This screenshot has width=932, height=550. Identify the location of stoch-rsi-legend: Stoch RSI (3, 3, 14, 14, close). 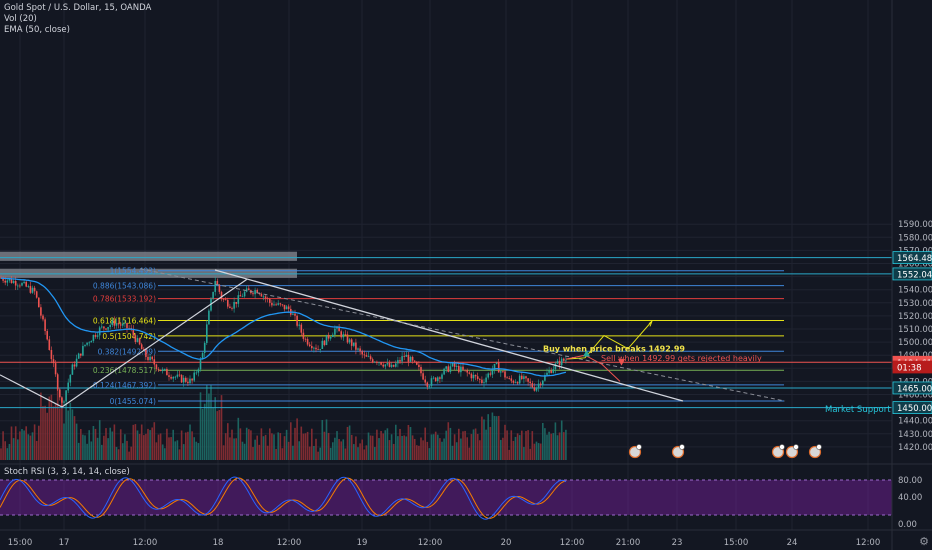
(67, 472).